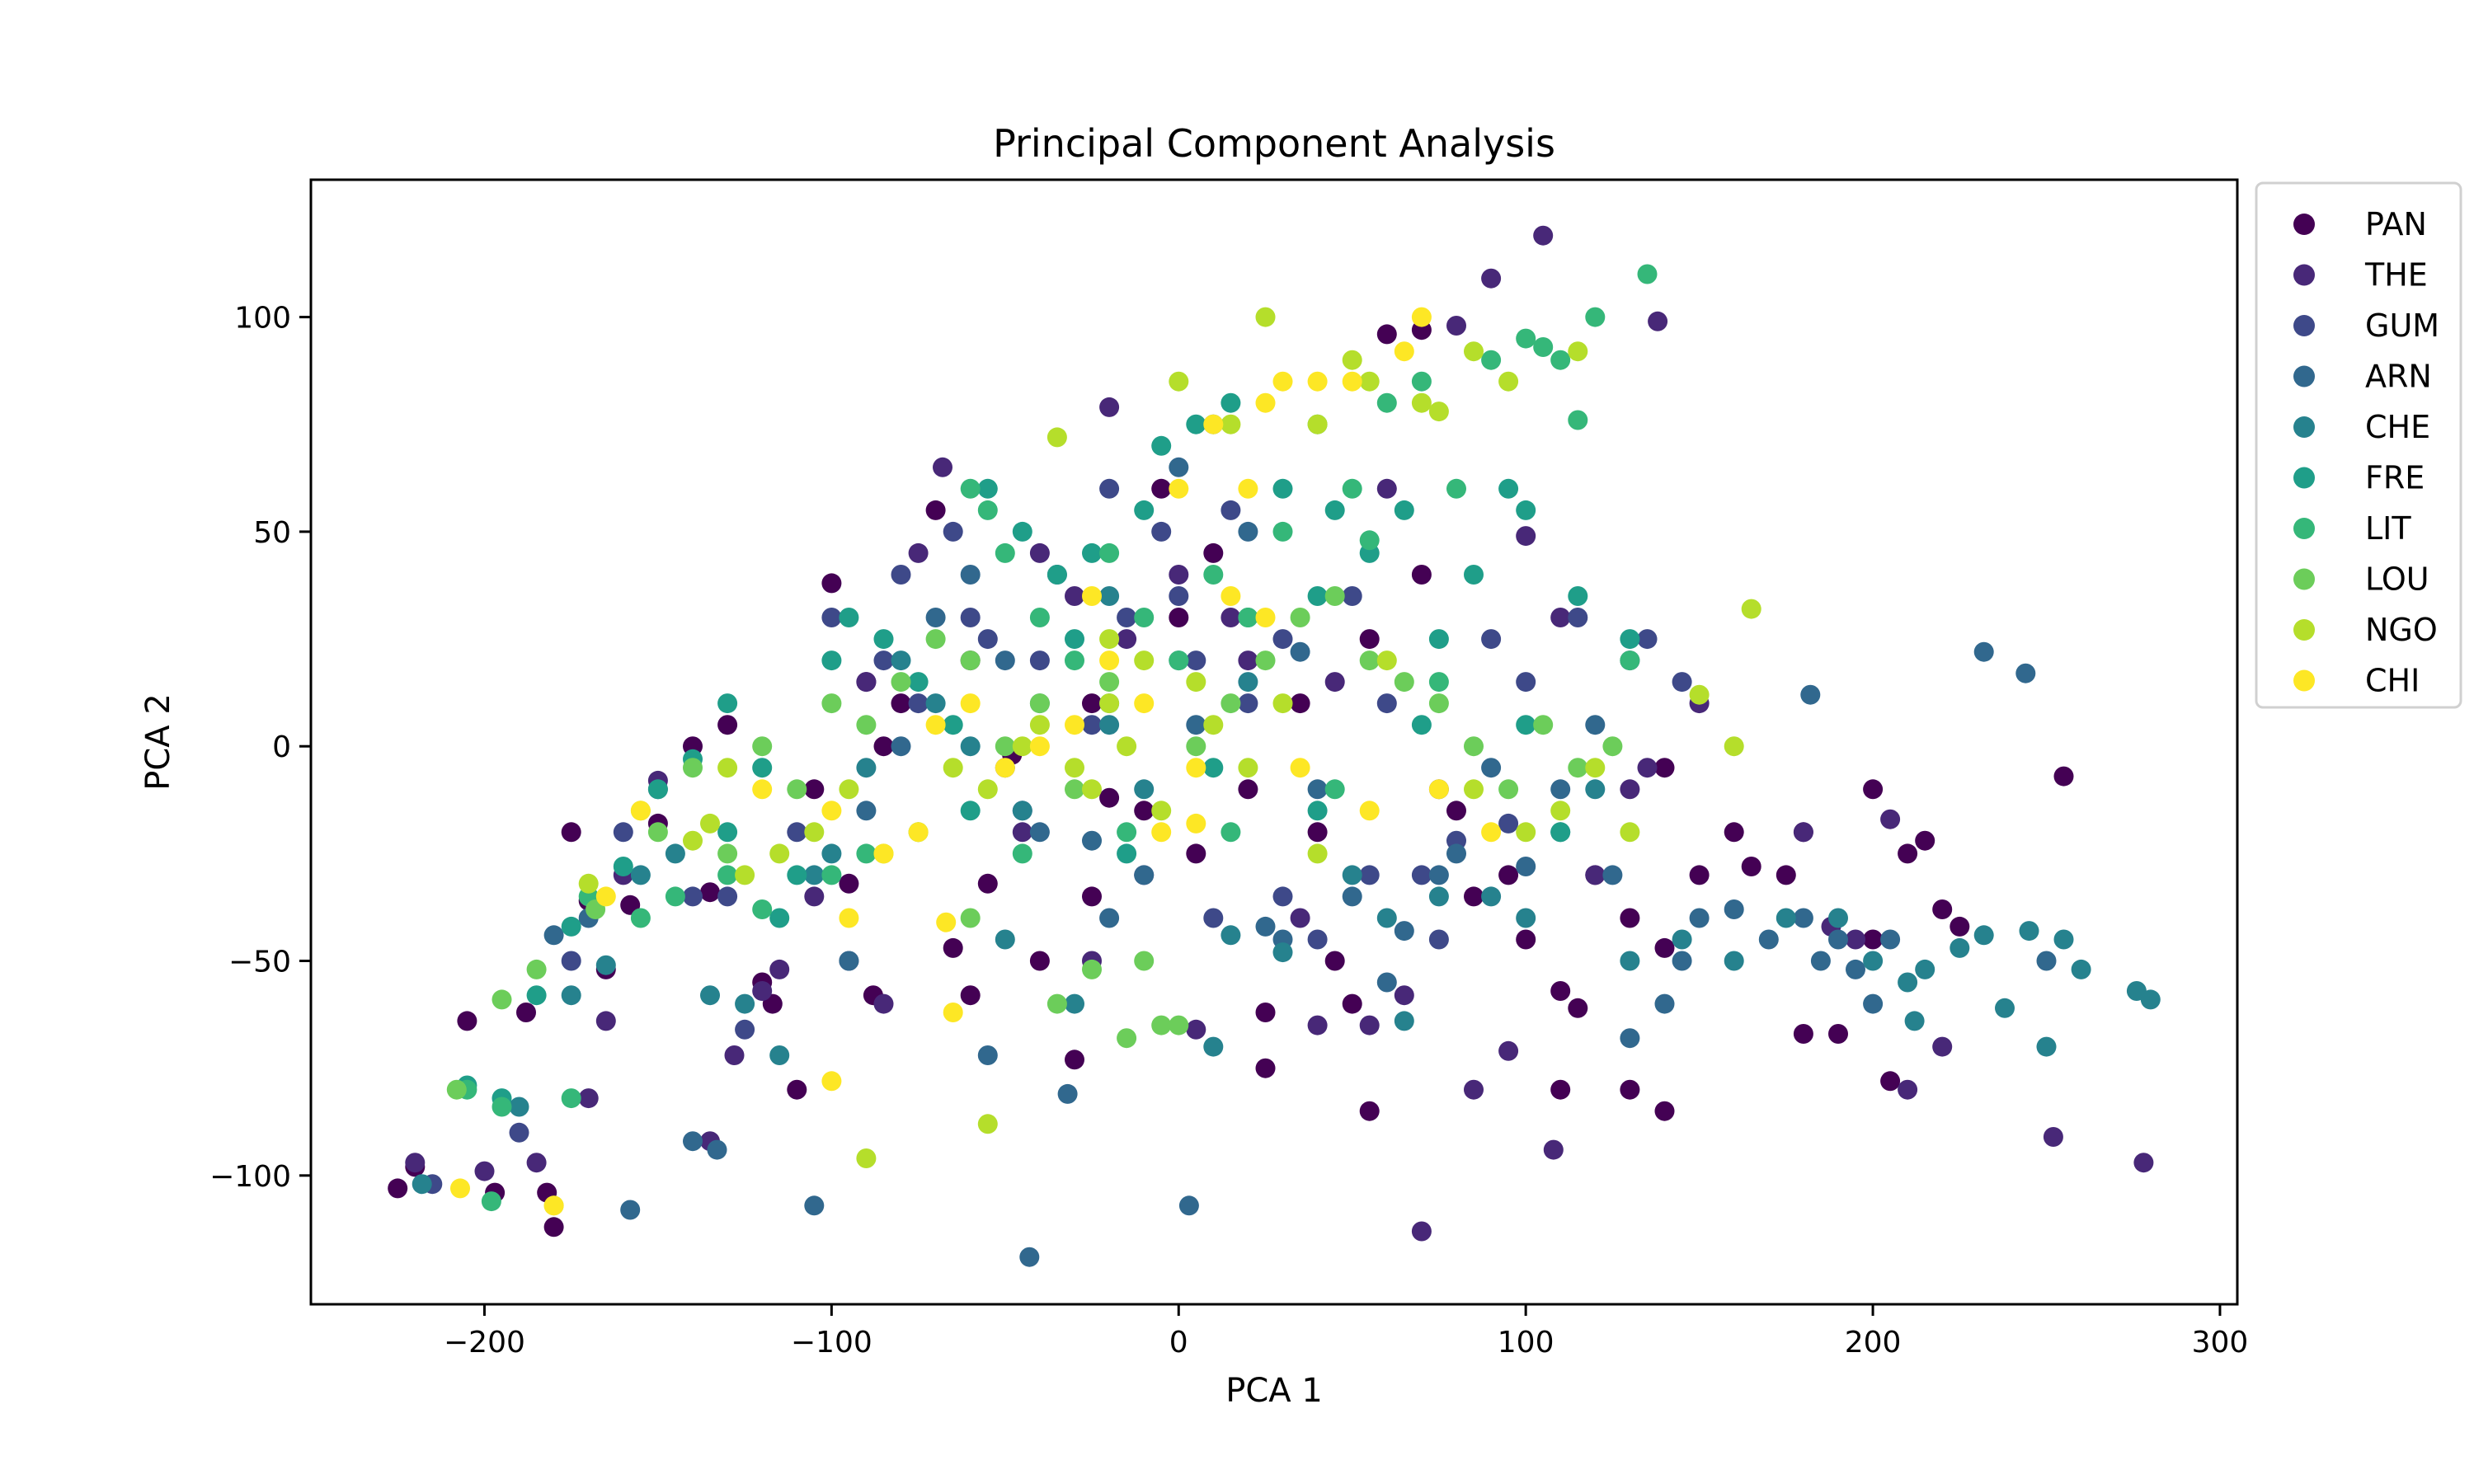  Describe the element at coordinates (2397, 427) in the screenshot. I see `legend-label-che: CHE` at that location.